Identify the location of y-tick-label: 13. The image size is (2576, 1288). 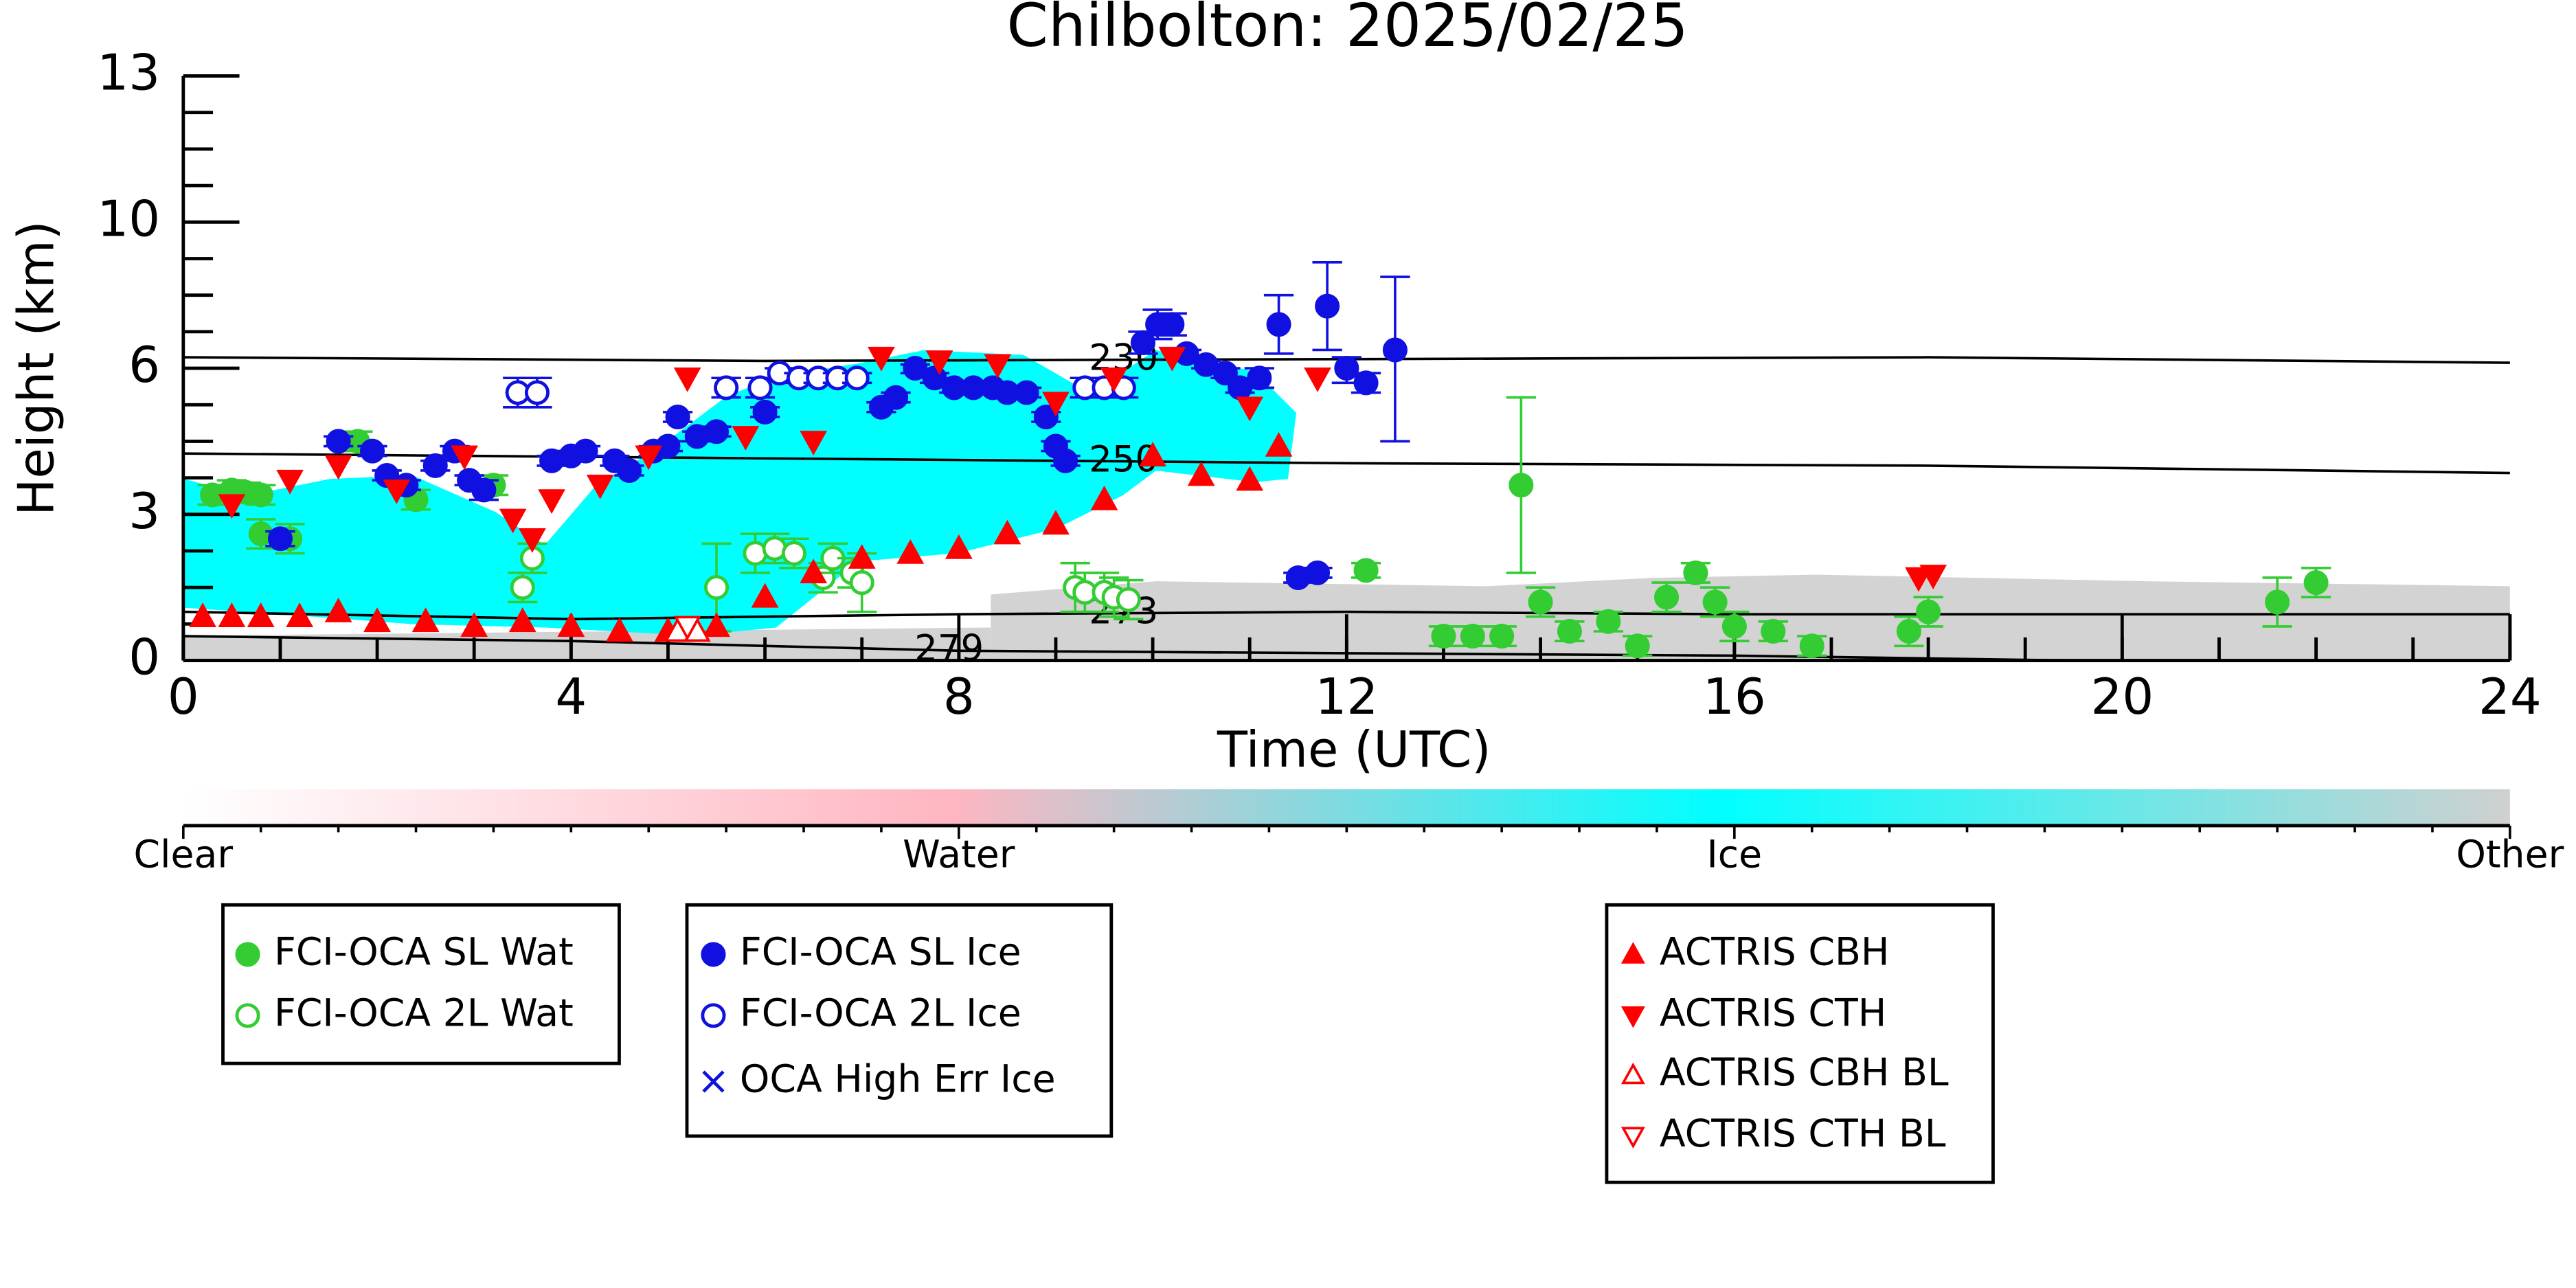
(128, 73).